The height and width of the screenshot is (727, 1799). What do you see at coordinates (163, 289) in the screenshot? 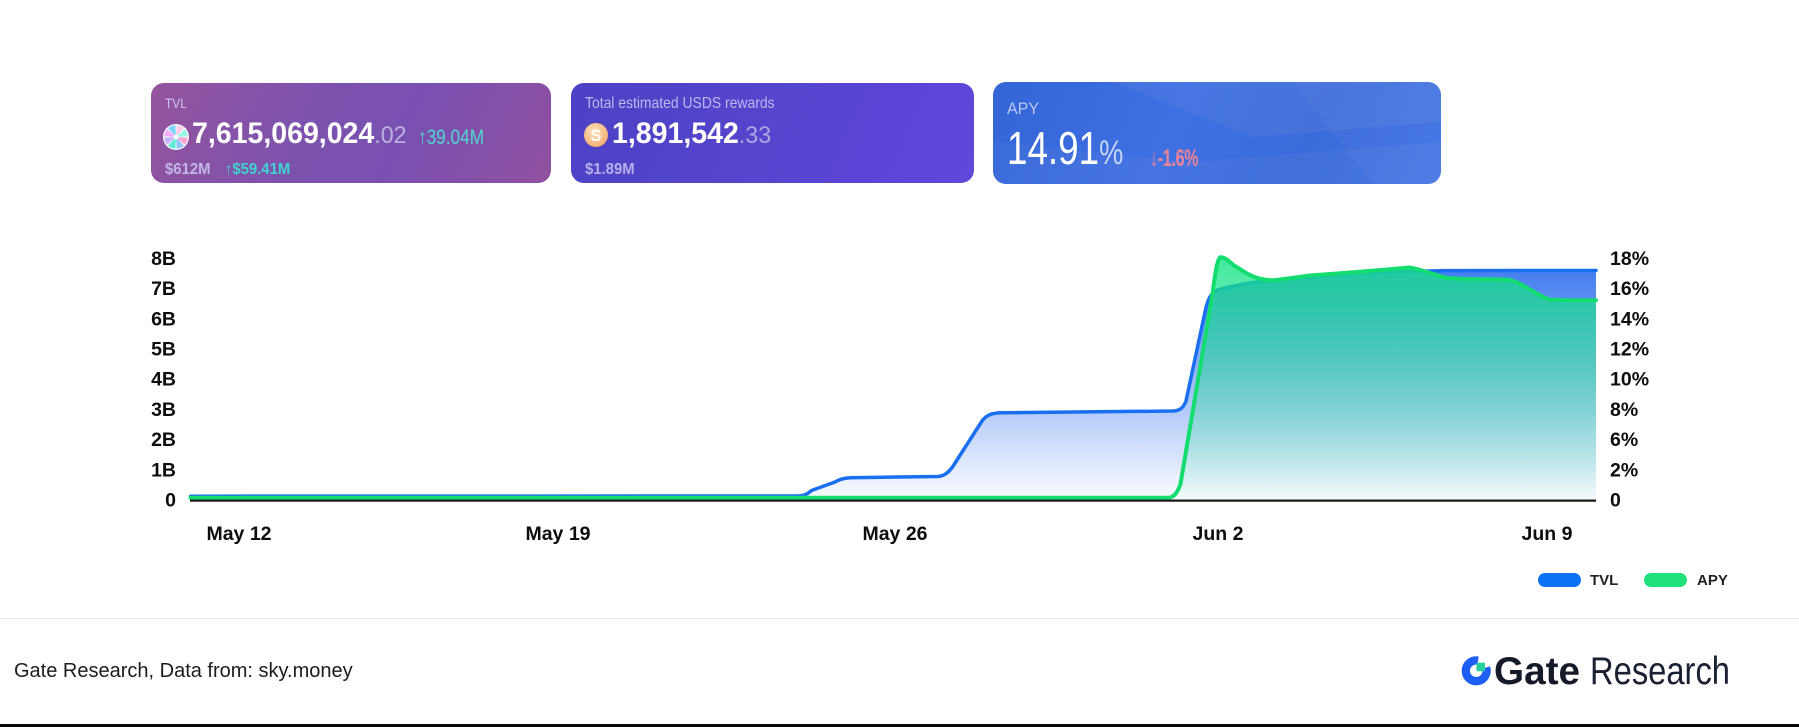
I see `svg-text: 7B` at bounding box center [163, 289].